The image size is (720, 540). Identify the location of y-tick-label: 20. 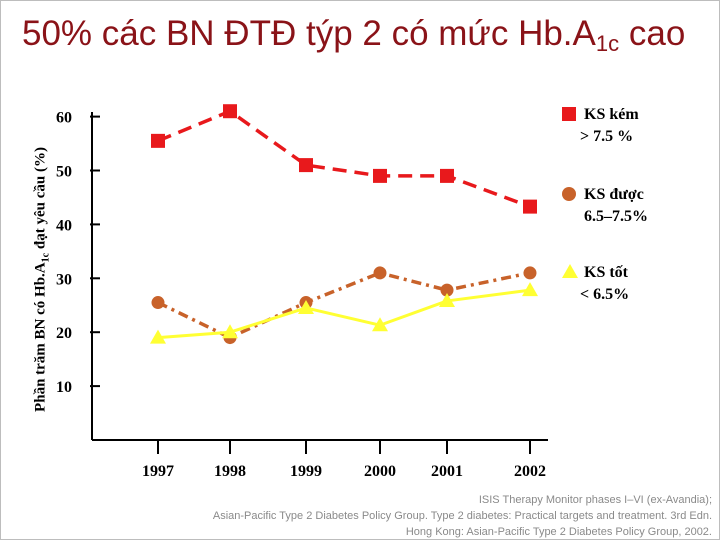
(64, 333).